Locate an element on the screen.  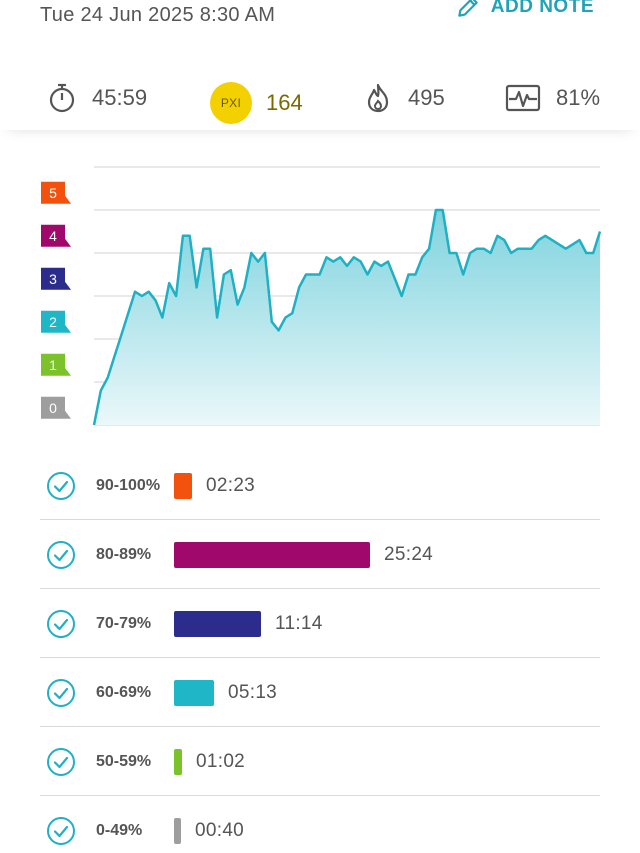
zone-time: 02:23 is located at coordinates (231, 485).